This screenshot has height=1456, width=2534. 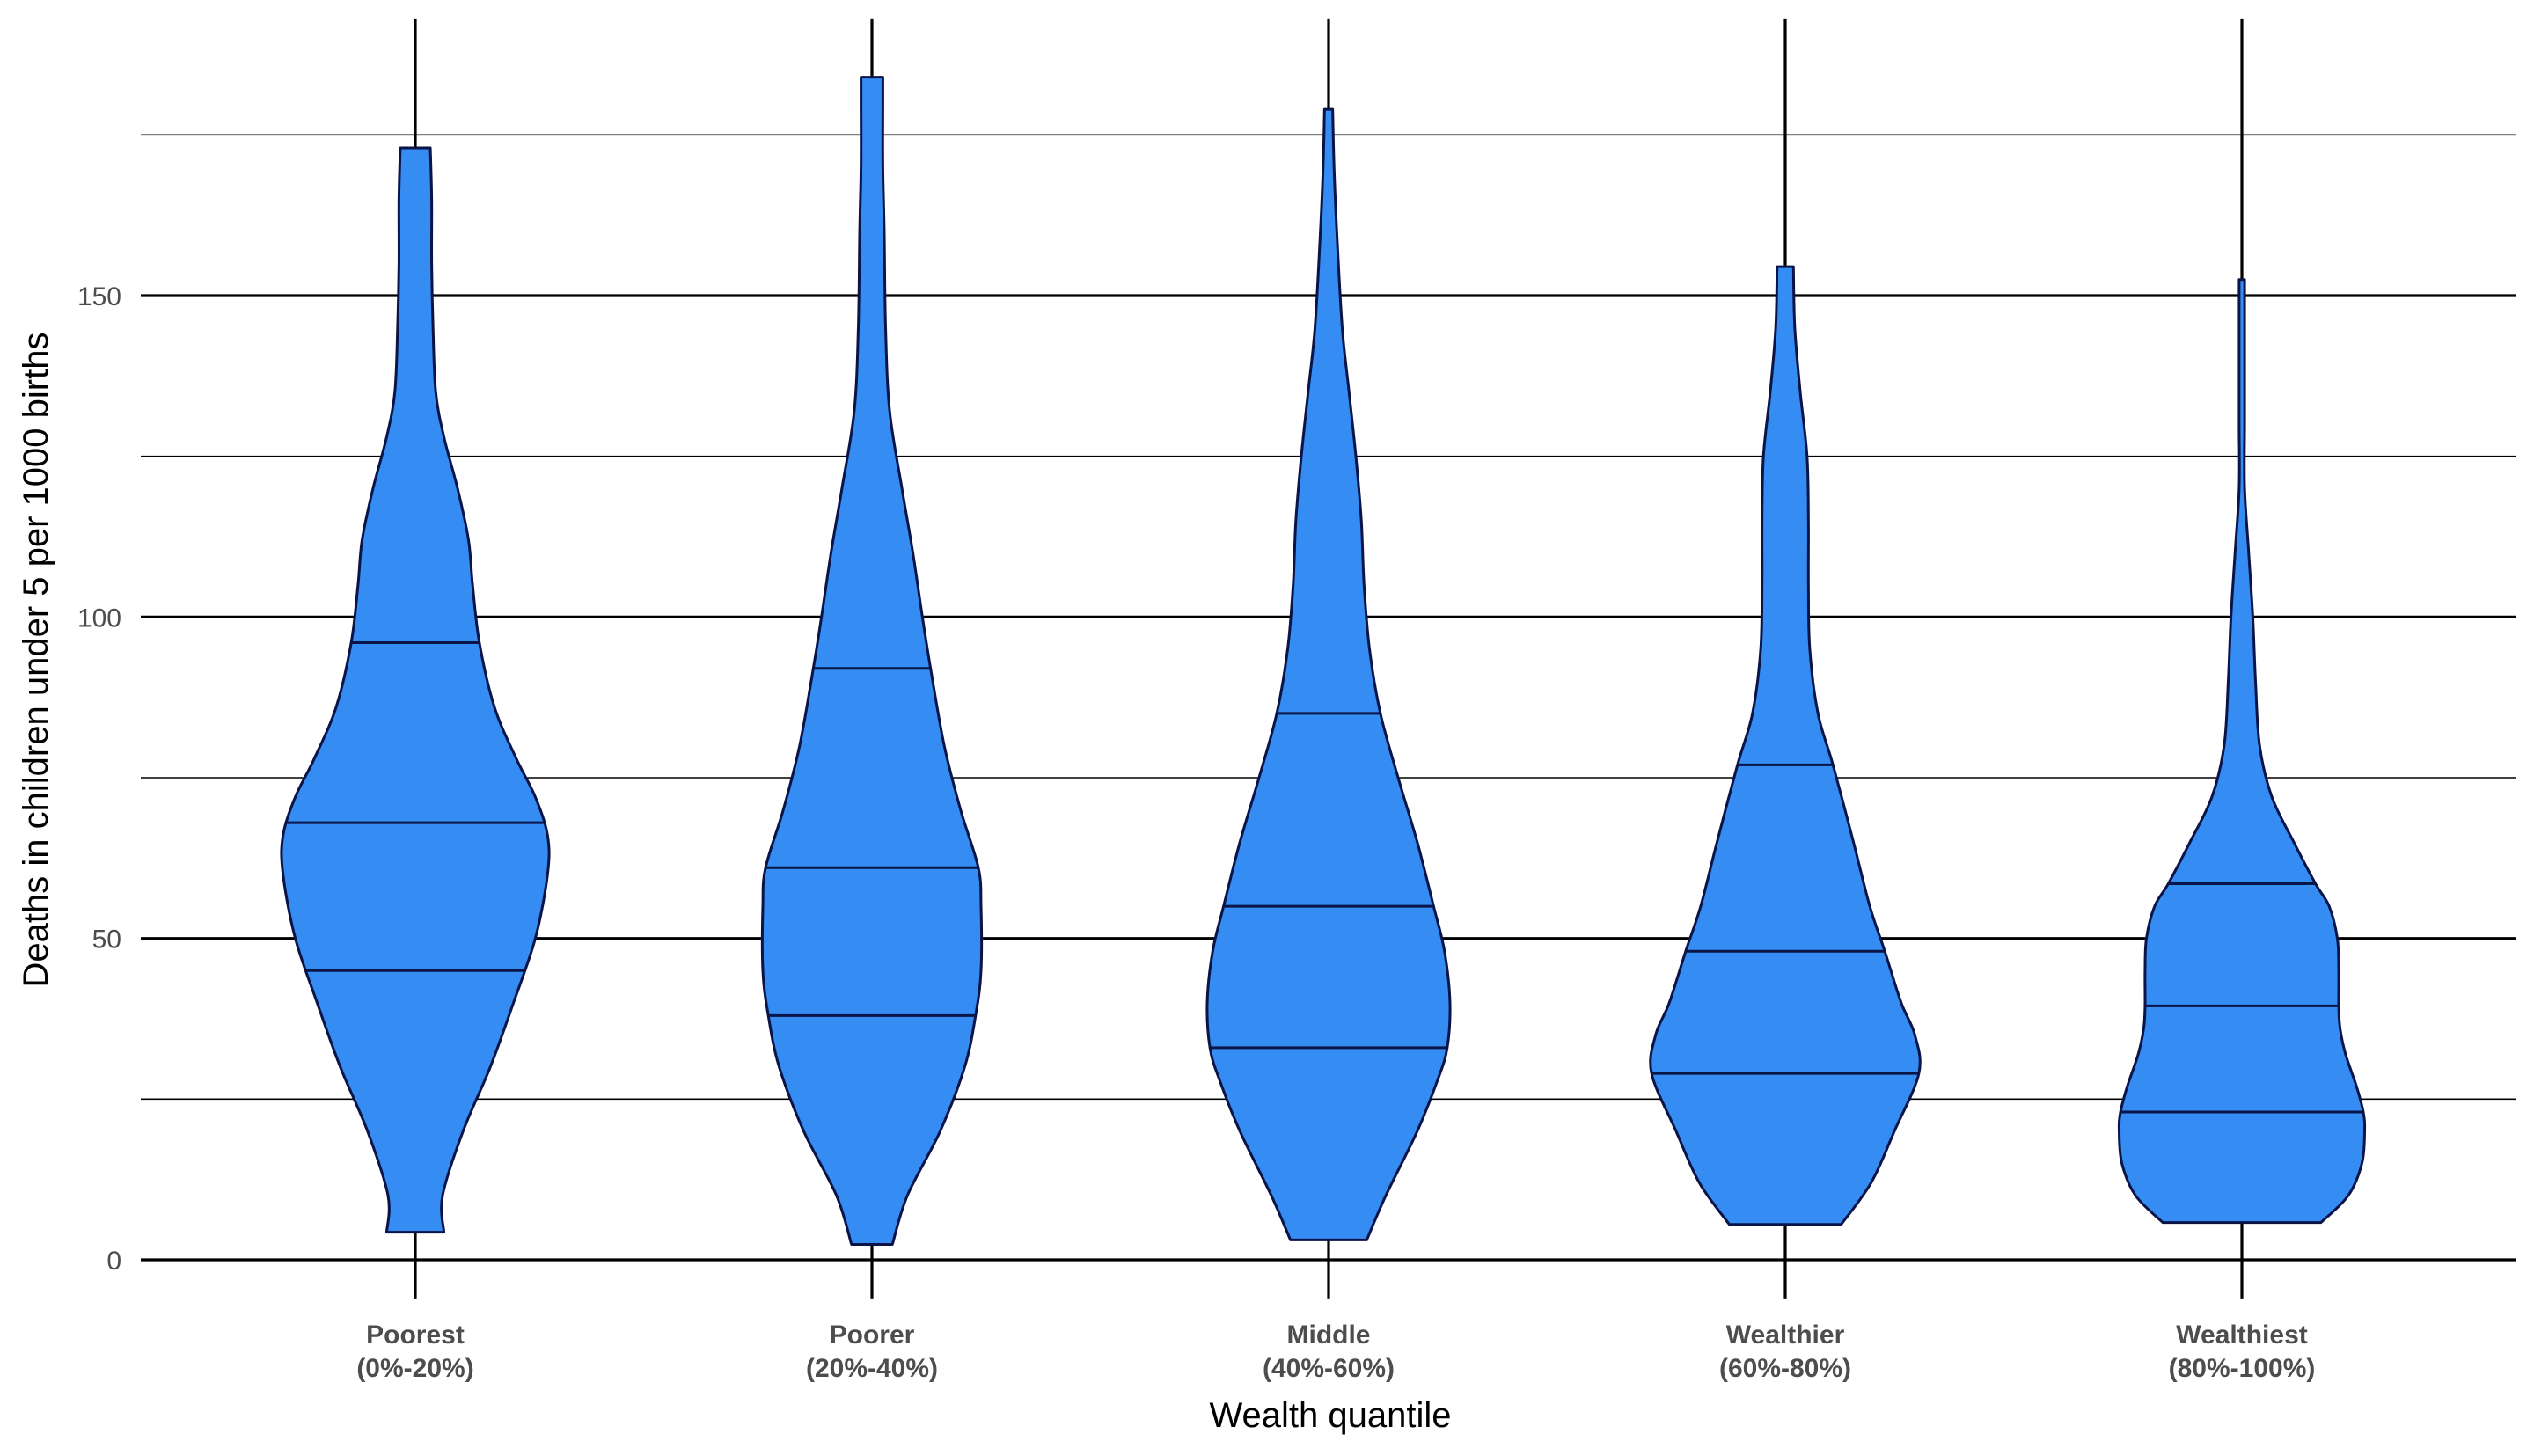 I want to click on x-axis-title: Wealth quantile, so click(x=1331, y=1415).